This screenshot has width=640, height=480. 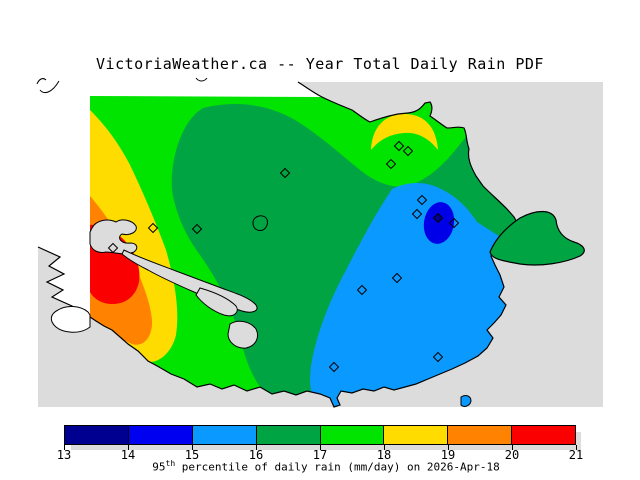 I want to click on colorbar, so click(x=320, y=435).